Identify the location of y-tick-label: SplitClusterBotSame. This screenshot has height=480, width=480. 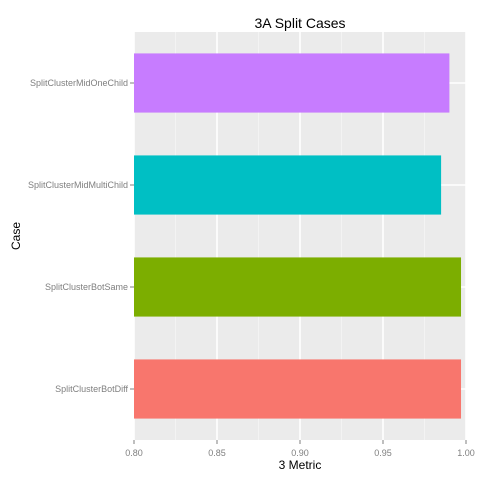
(86, 287).